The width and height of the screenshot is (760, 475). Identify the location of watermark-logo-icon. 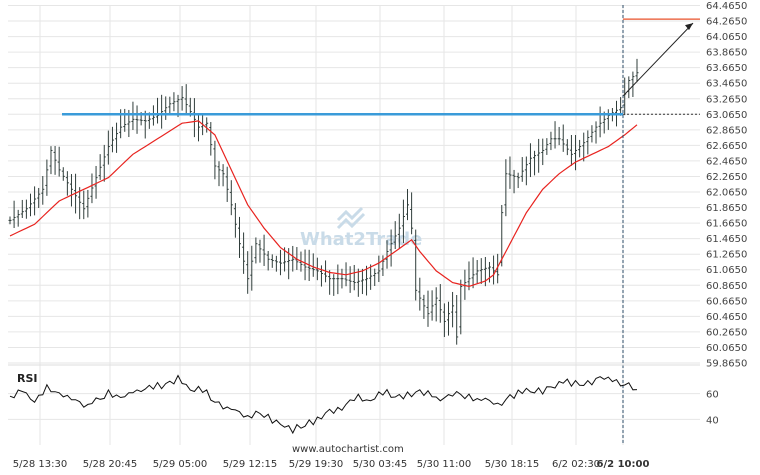
(351, 218).